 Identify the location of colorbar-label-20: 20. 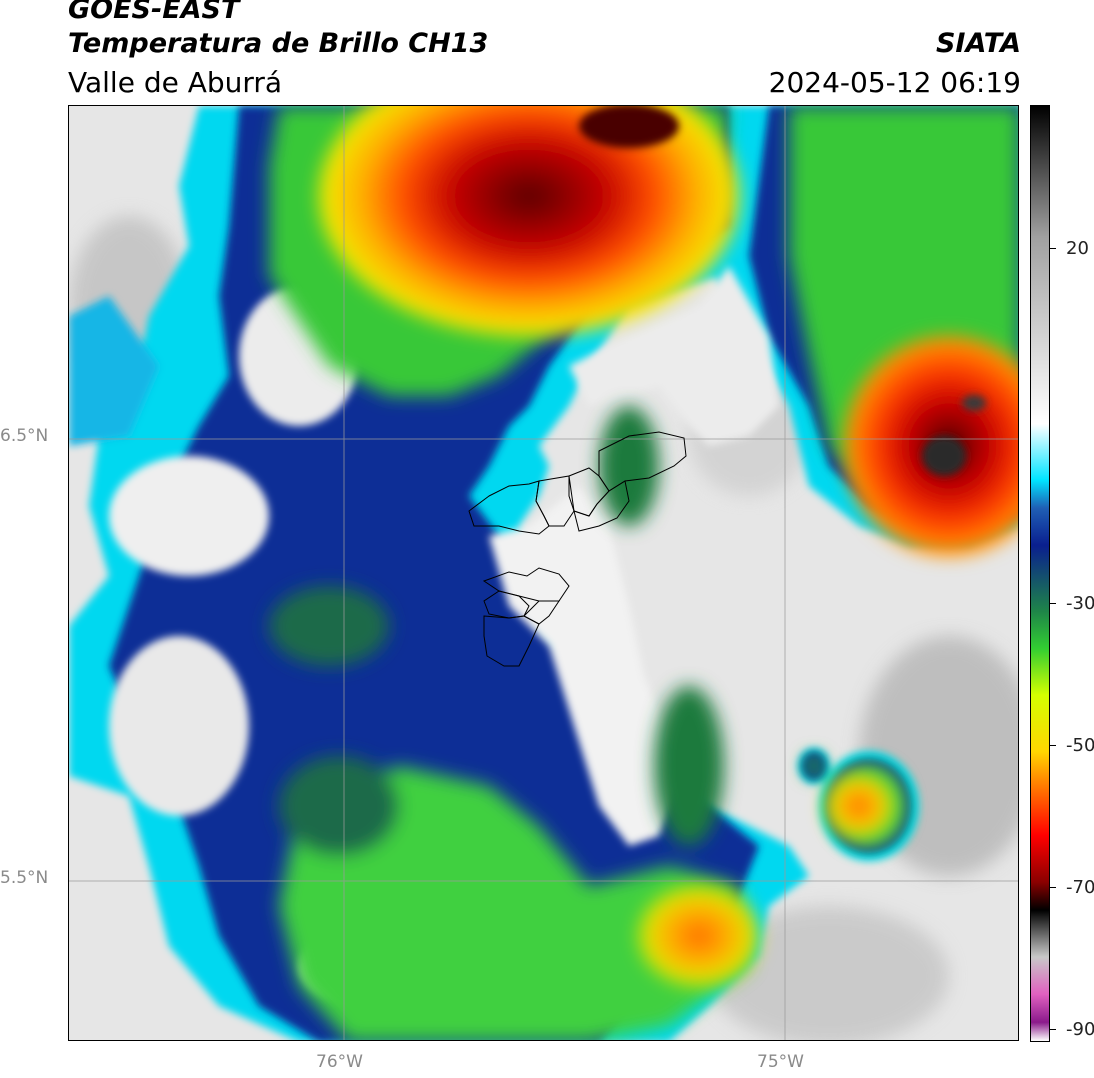
(1077, 248).